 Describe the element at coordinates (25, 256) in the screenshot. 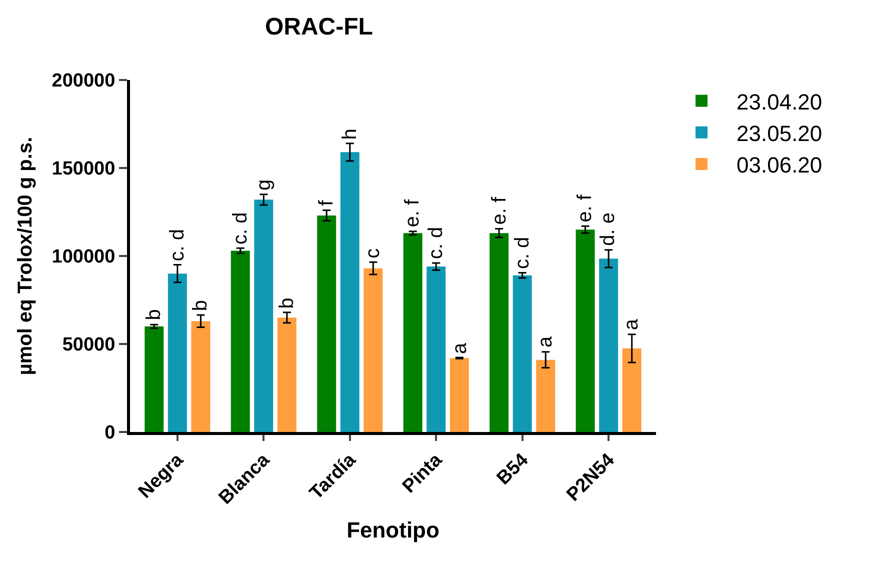

I see `y-axis-title: µmol eq Trolox/100 g p.s.` at that location.